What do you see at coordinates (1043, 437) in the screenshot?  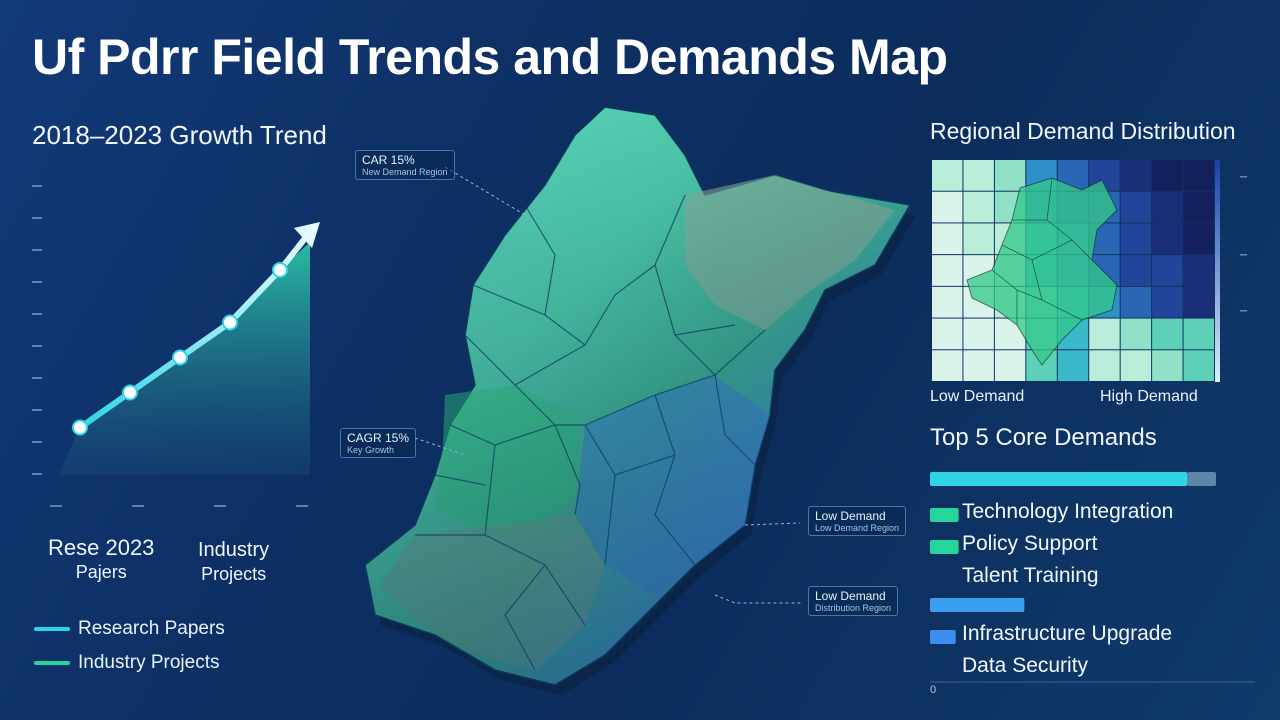 I see `bars-title: Top 5 Core Demands` at bounding box center [1043, 437].